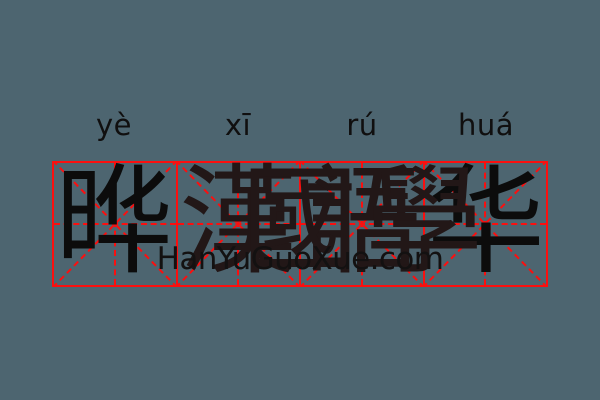 The height and width of the screenshot is (400, 600). Describe the element at coordinates (362, 124) in the screenshot. I see `pinyin-syllable-3: rú` at that location.